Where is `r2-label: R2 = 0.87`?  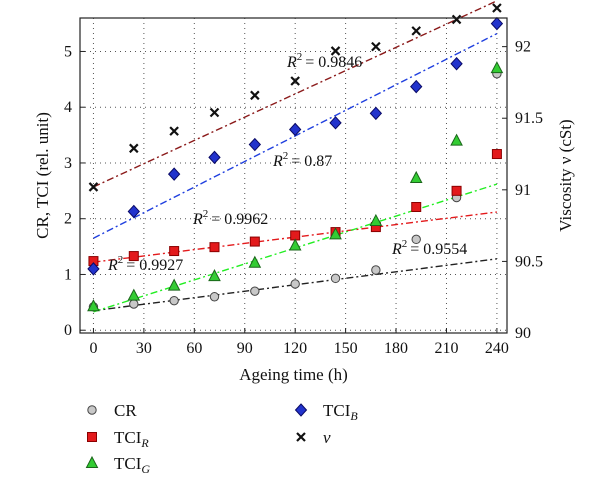 r2-label: R2 = 0.87 is located at coordinates (302, 160).